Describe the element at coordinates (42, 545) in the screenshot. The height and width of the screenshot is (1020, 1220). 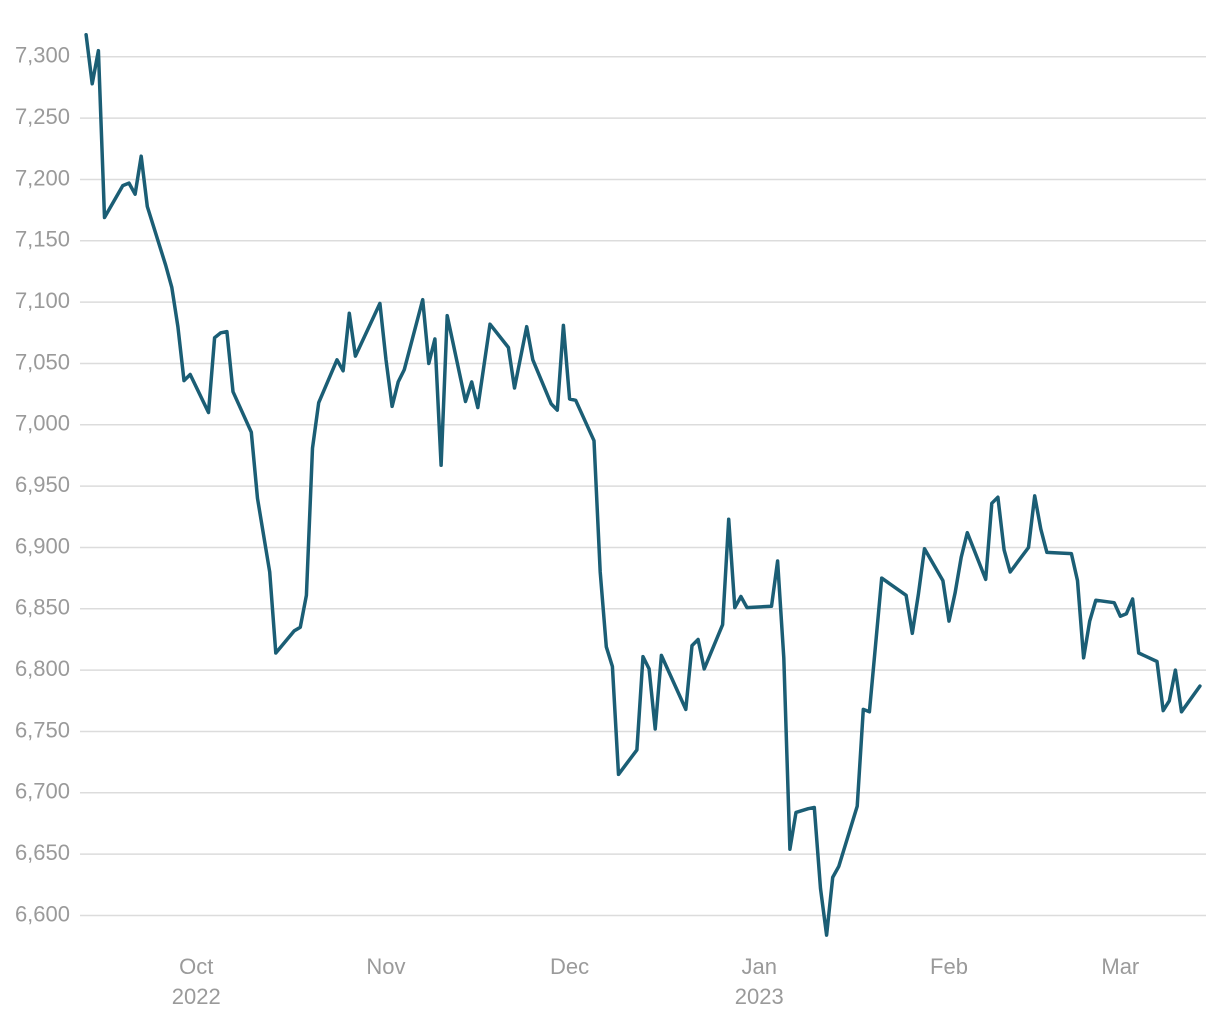
I see `y-tick-label: 6,900` at that location.